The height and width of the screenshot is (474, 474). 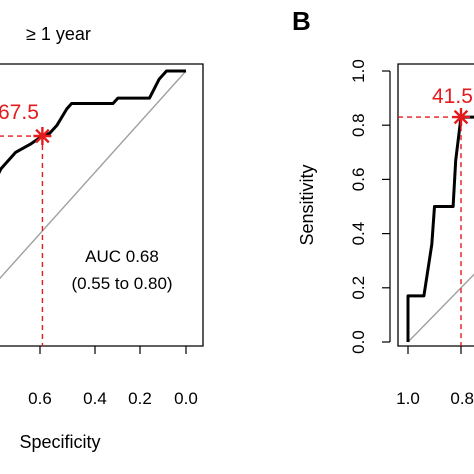 I want to click on panel-a-x-tick-label: 0.6, so click(x=40, y=398).